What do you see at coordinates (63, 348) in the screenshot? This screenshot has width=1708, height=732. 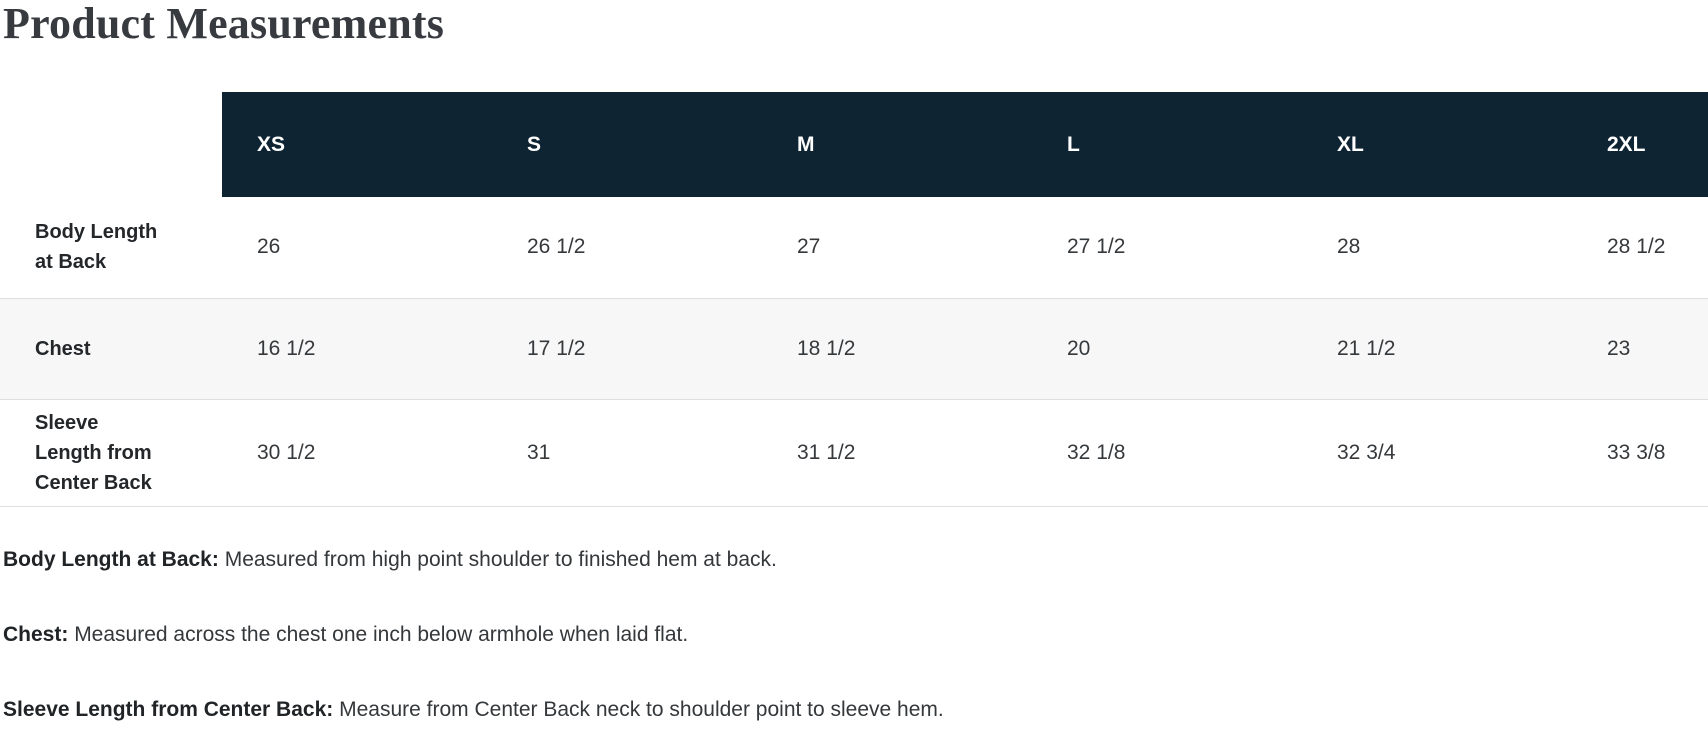 I see `row-header-label: Chest` at bounding box center [63, 348].